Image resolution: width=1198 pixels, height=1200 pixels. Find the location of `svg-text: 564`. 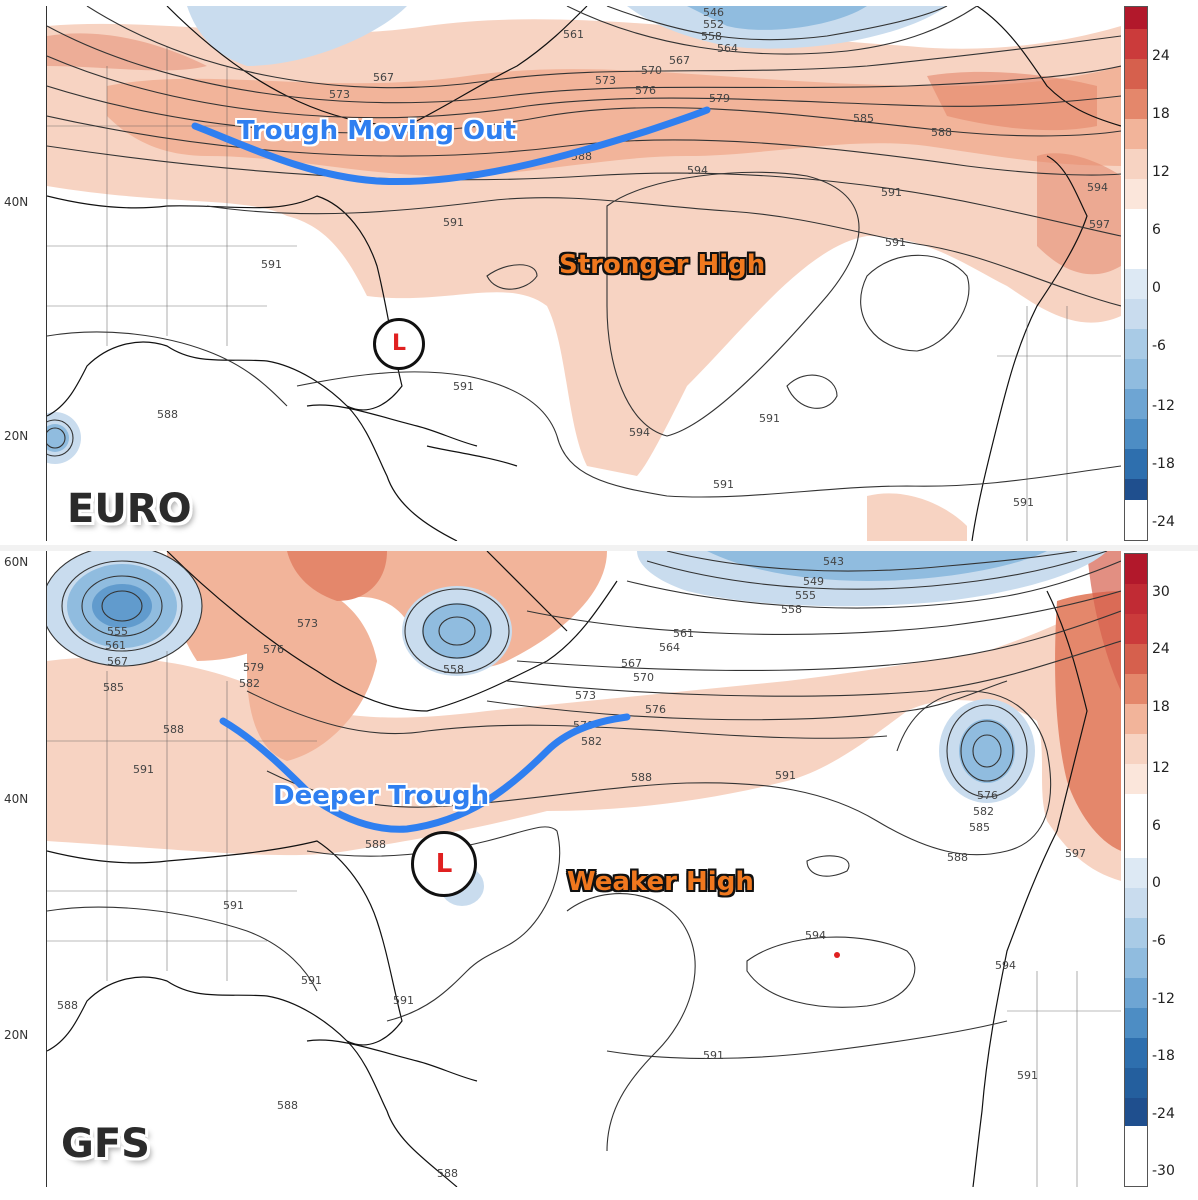

svg-text: 564 is located at coordinates (727, 48).